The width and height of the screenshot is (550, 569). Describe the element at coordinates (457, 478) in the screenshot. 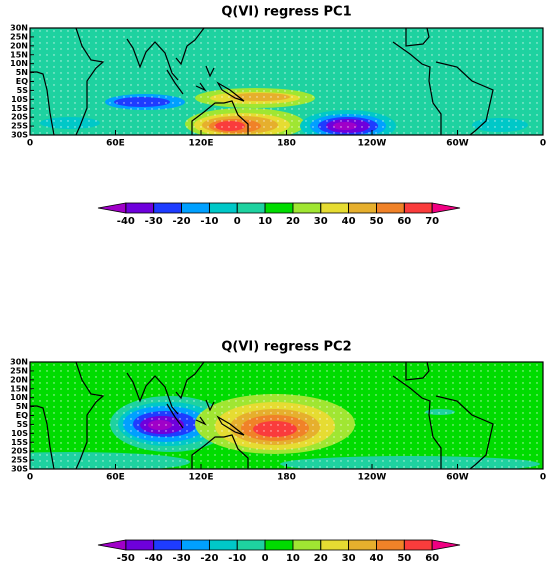

I see `lon-label: 60W` at that location.